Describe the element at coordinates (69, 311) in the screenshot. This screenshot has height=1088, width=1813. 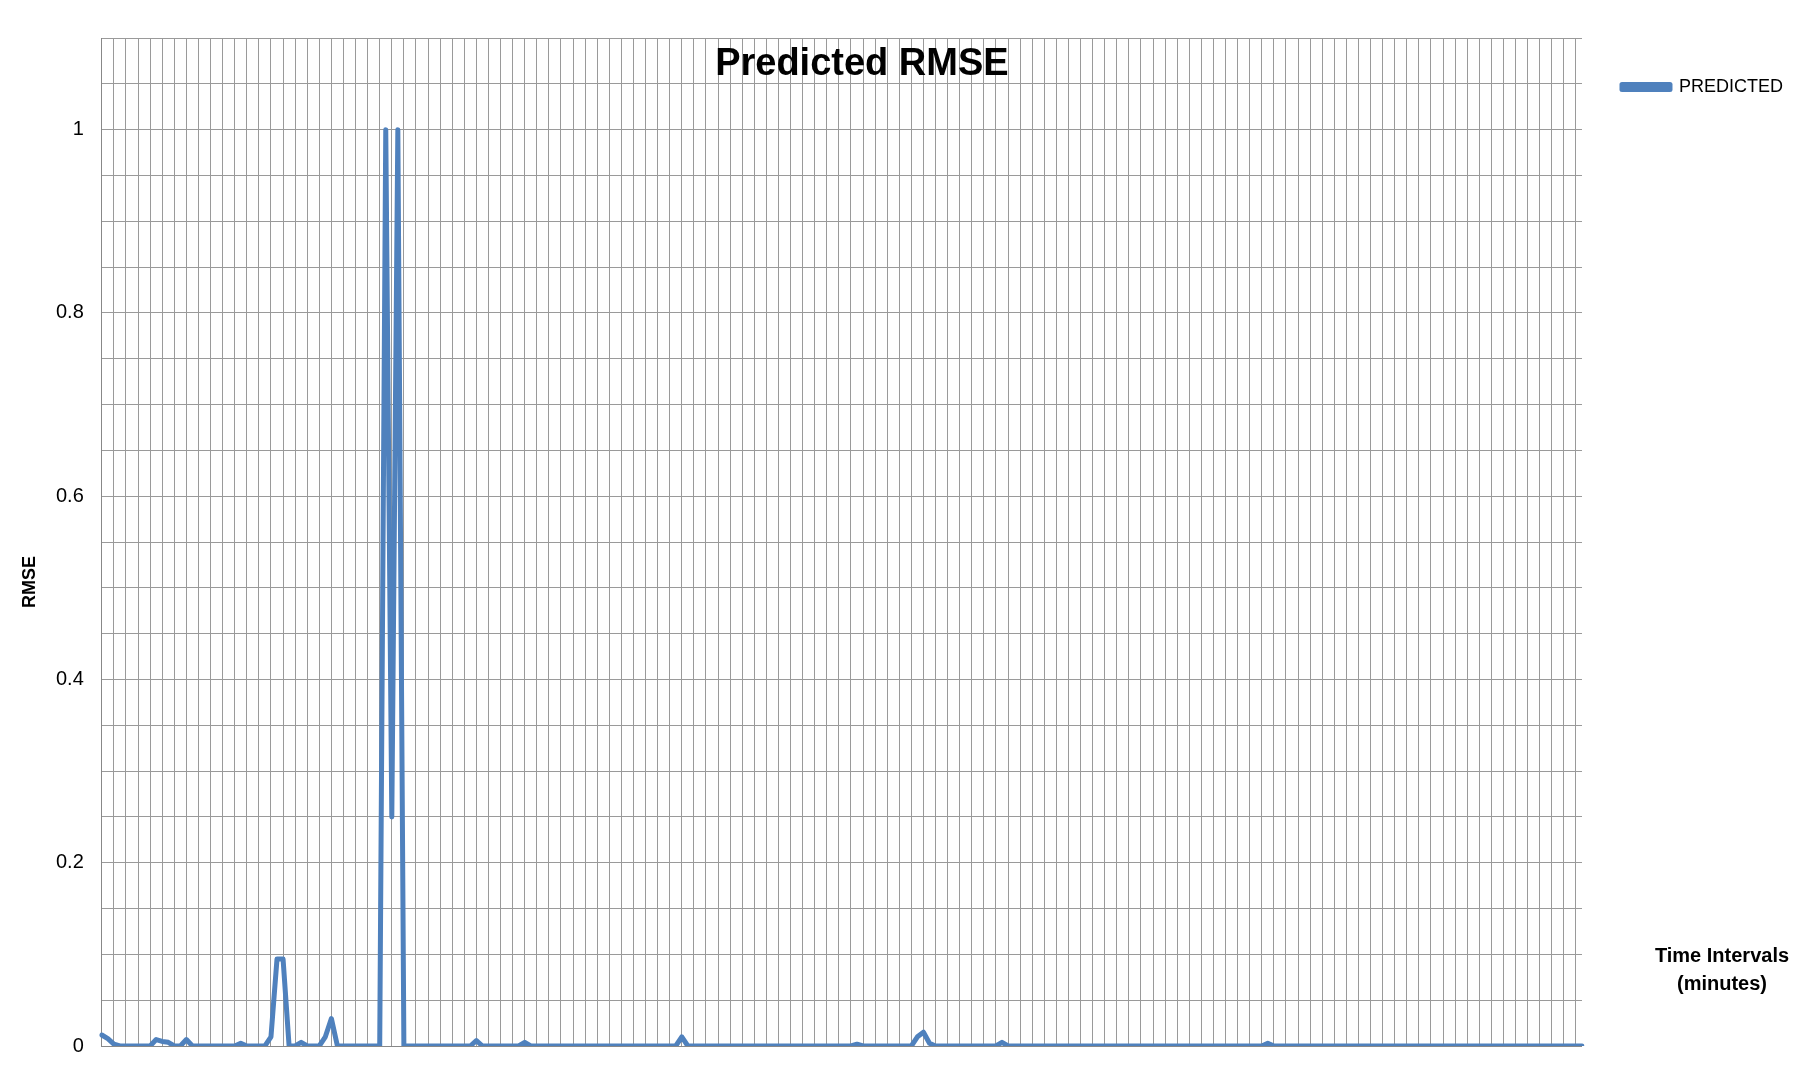
I see `y-tick-label: 0.8` at that location.